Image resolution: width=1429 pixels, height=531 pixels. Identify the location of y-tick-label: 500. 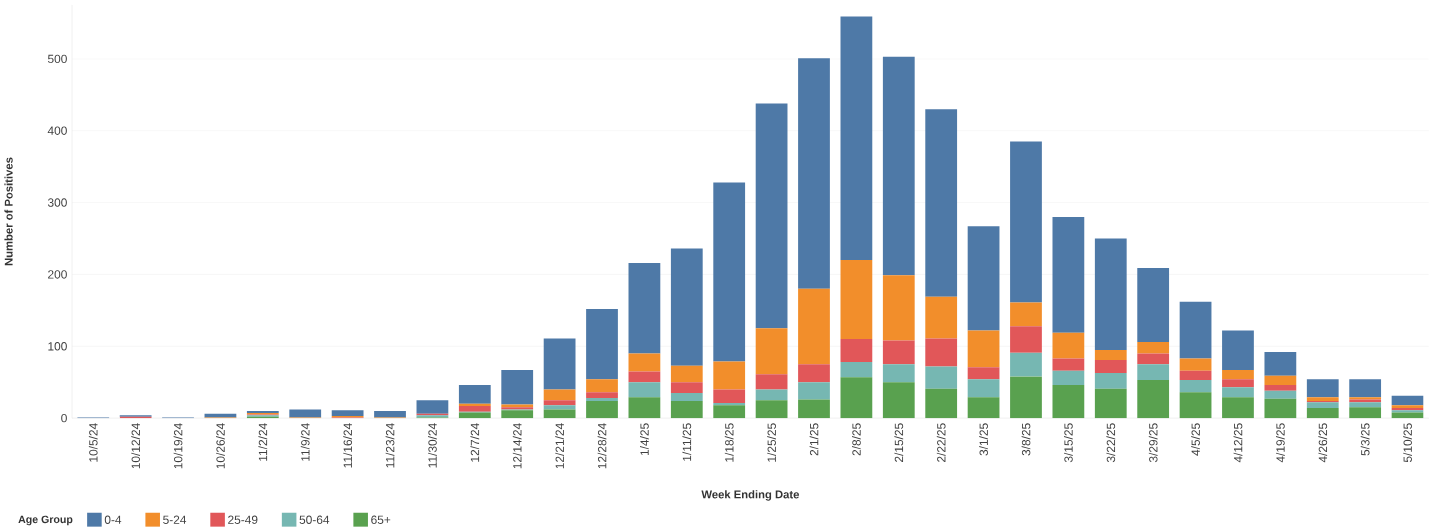
(57, 58).